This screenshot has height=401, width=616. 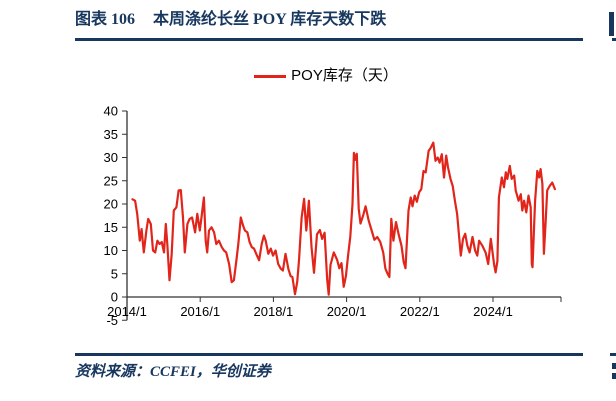 I want to click on y-tick-label: 5, so click(x=114, y=273).